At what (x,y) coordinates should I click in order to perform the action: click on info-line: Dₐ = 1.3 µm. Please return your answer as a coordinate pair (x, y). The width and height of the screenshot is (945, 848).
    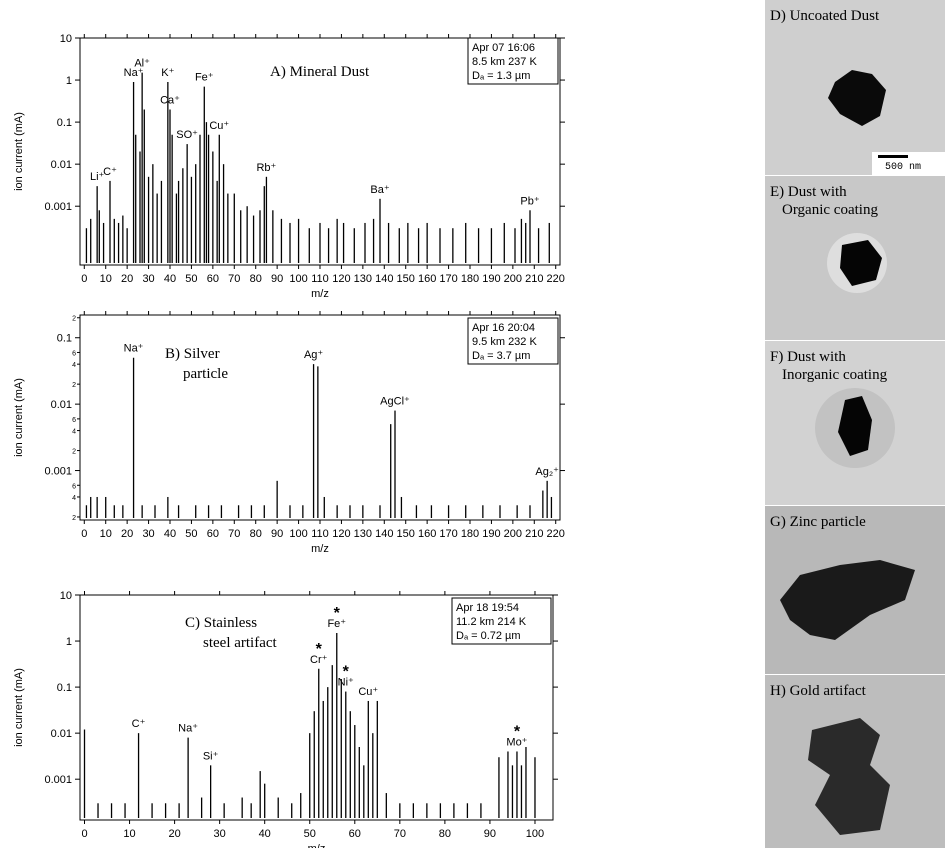
    Looking at the image, I should click on (501, 76).